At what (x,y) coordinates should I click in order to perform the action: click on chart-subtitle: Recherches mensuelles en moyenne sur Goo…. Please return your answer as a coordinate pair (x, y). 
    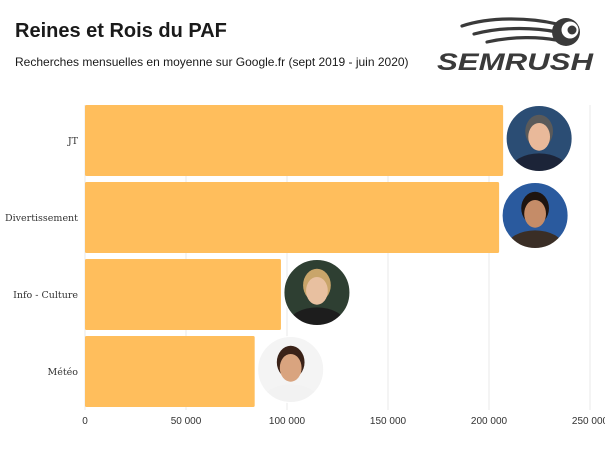
    Looking at the image, I should click on (212, 62).